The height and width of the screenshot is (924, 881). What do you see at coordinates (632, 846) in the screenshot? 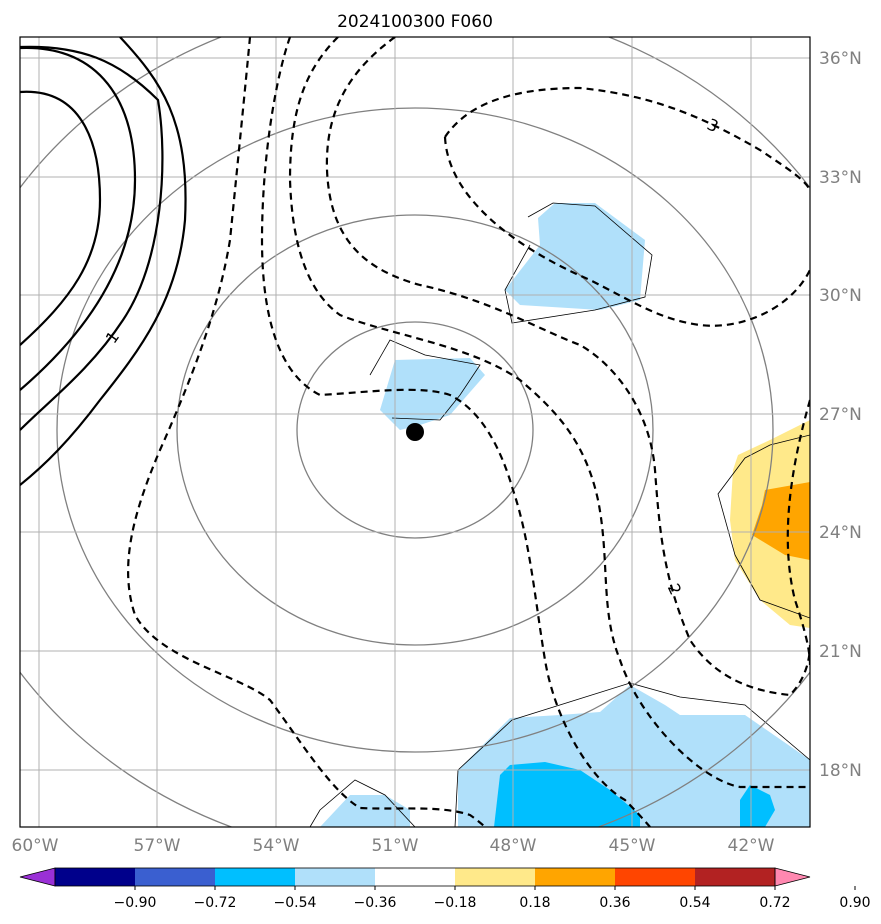
I see `lon-label: 45°W` at bounding box center [632, 846].